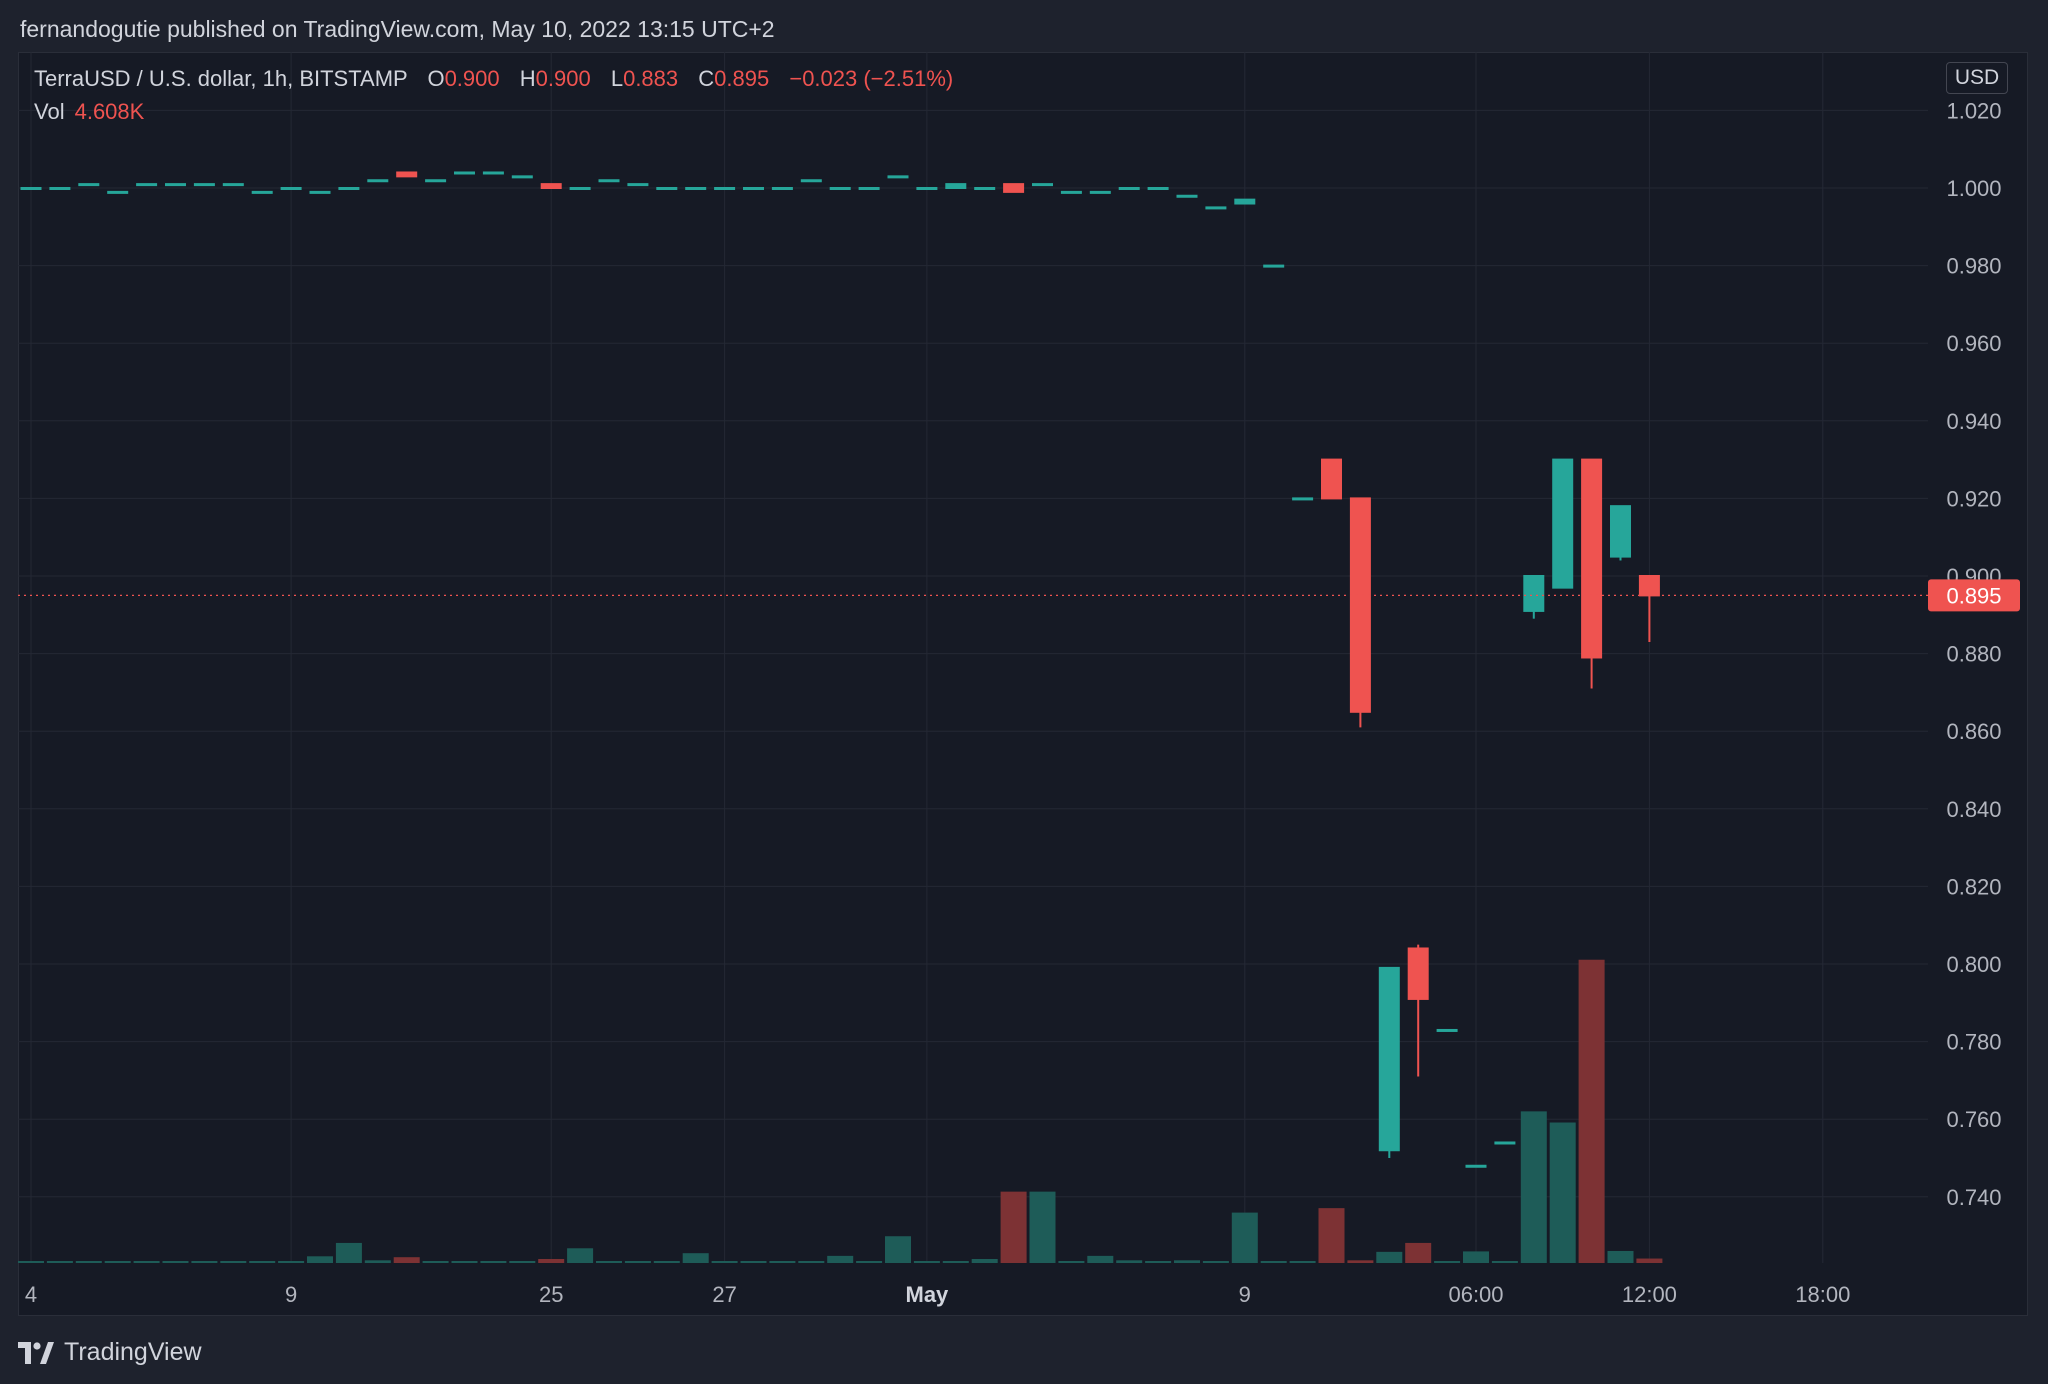  What do you see at coordinates (937, 1294) in the screenshot?
I see `time-axis: 4 9 25 27 May 9 06:00 12:00 18:00` at bounding box center [937, 1294].